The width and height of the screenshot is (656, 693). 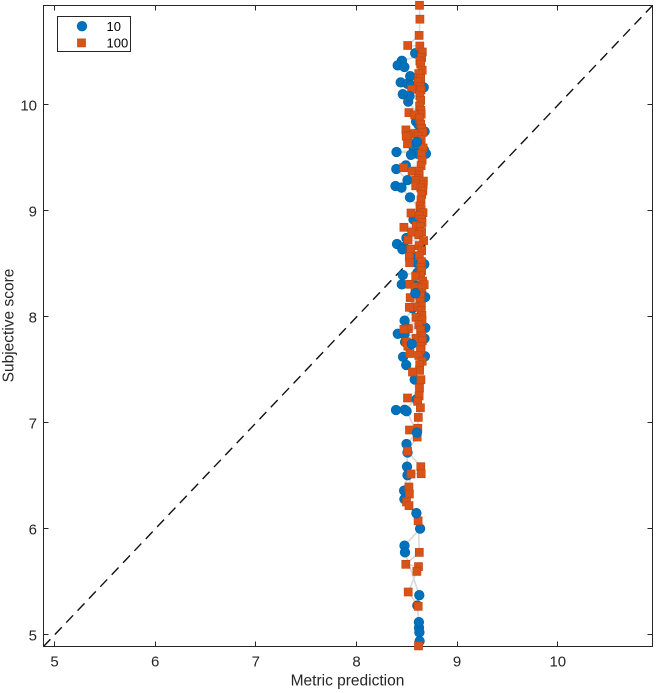 I want to click on svg-text: 100, so click(x=118, y=43).